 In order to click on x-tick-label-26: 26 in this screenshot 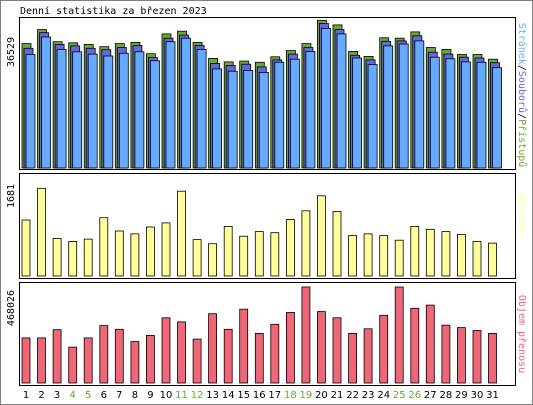, I will do `click(414, 395)`.